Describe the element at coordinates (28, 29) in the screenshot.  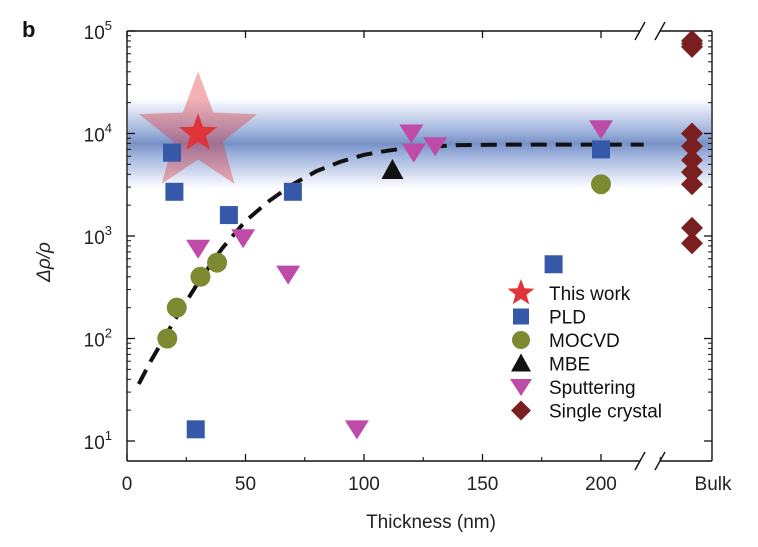
I see `panel-label: b` at that location.